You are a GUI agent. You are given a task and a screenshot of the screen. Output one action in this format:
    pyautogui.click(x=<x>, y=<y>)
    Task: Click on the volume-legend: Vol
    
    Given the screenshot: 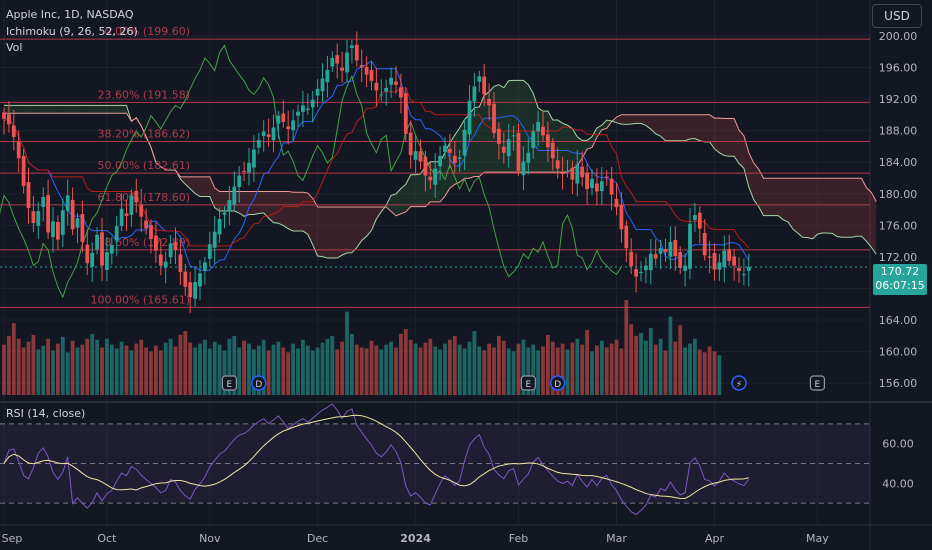 What is the action you would take?
    pyautogui.click(x=14, y=47)
    